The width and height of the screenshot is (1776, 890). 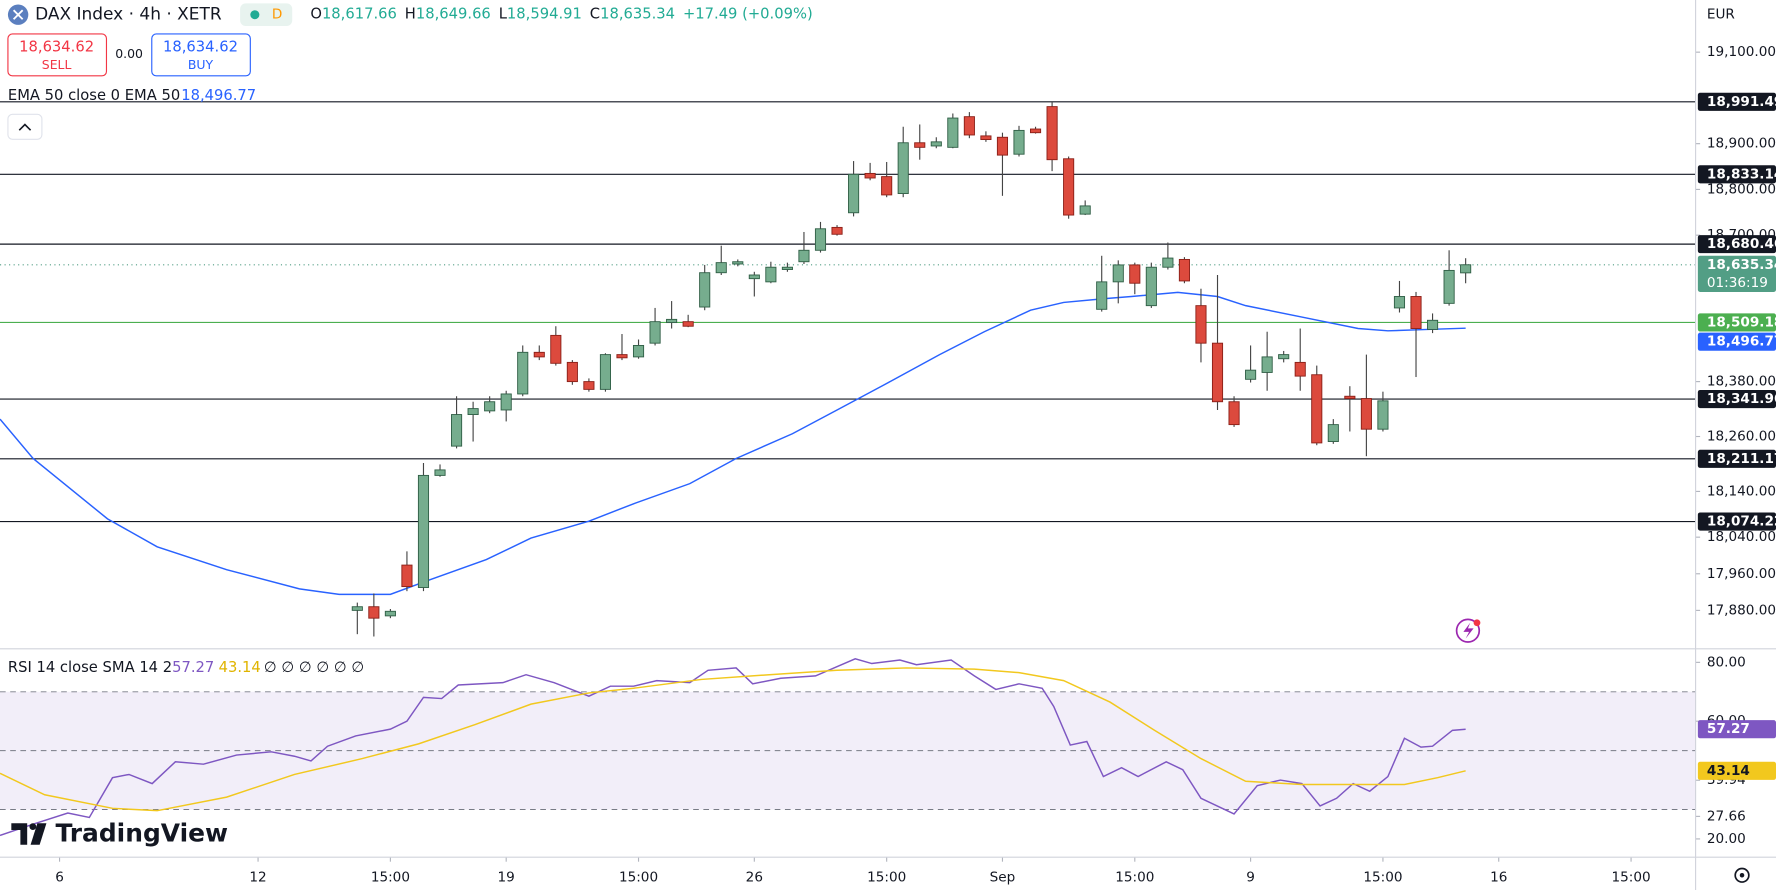 I want to click on sell-label: SELL, so click(x=57, y=64).